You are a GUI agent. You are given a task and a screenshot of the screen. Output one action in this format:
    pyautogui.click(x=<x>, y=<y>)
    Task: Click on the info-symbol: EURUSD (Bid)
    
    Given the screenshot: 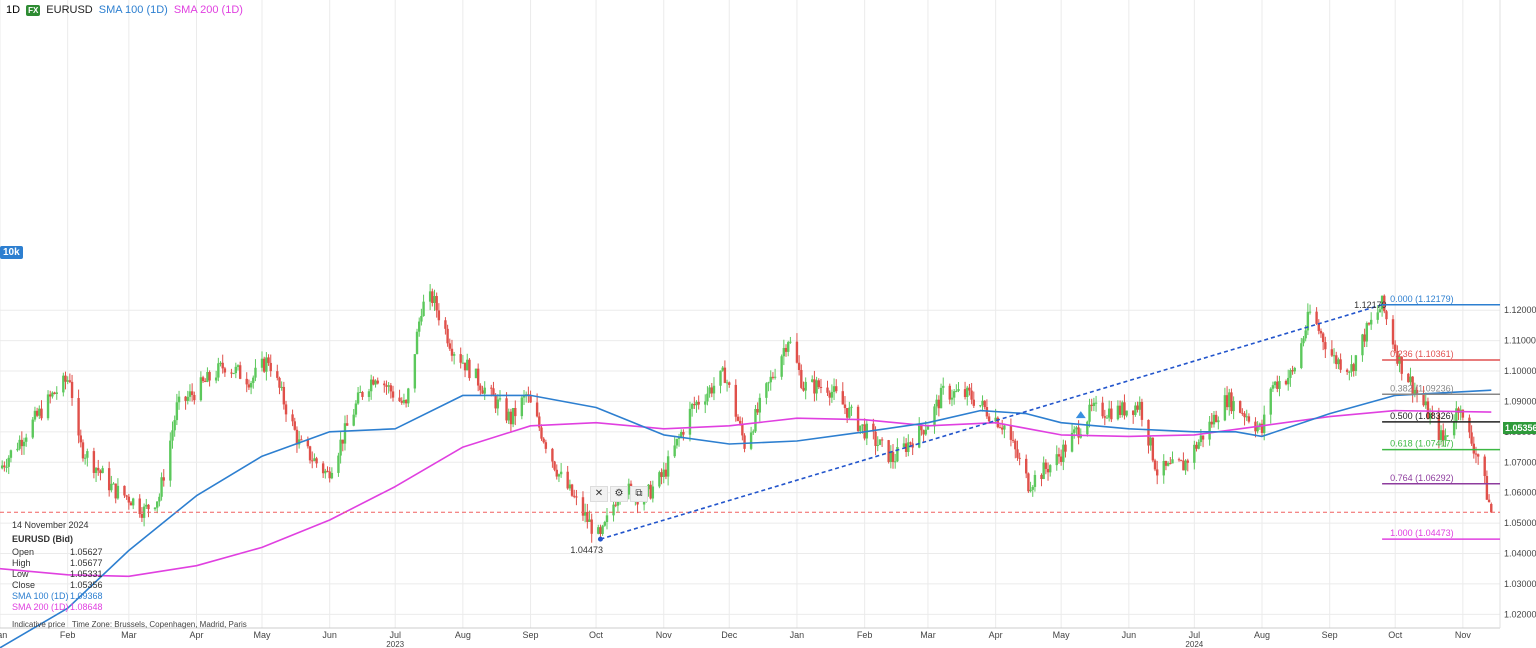 What is the action you would take?
    pyautogui.click(x=42, y=539)
    